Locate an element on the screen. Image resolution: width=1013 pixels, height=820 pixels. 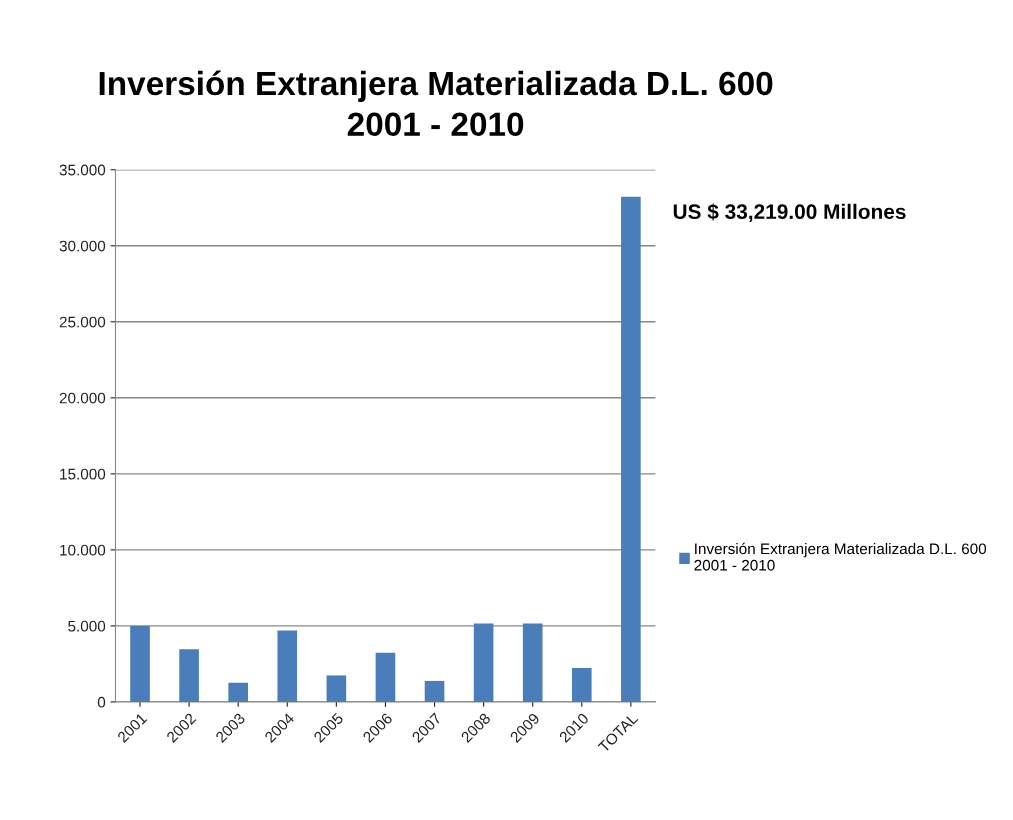
legend-label: Inversión Extranjera Materializada D.L. 600 2001 - 2010 is located at coordinates (840, 556).